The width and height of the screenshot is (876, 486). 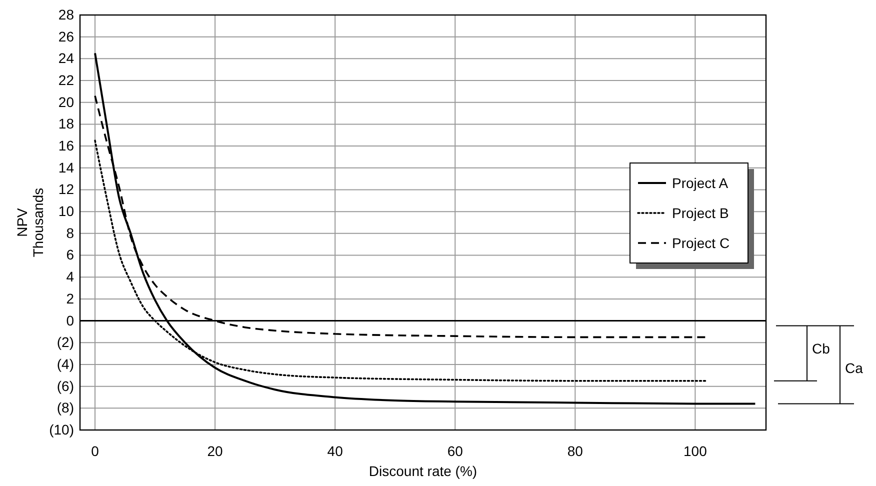 I want to click on y-tick-label: 22, so click(x=66, y=80).